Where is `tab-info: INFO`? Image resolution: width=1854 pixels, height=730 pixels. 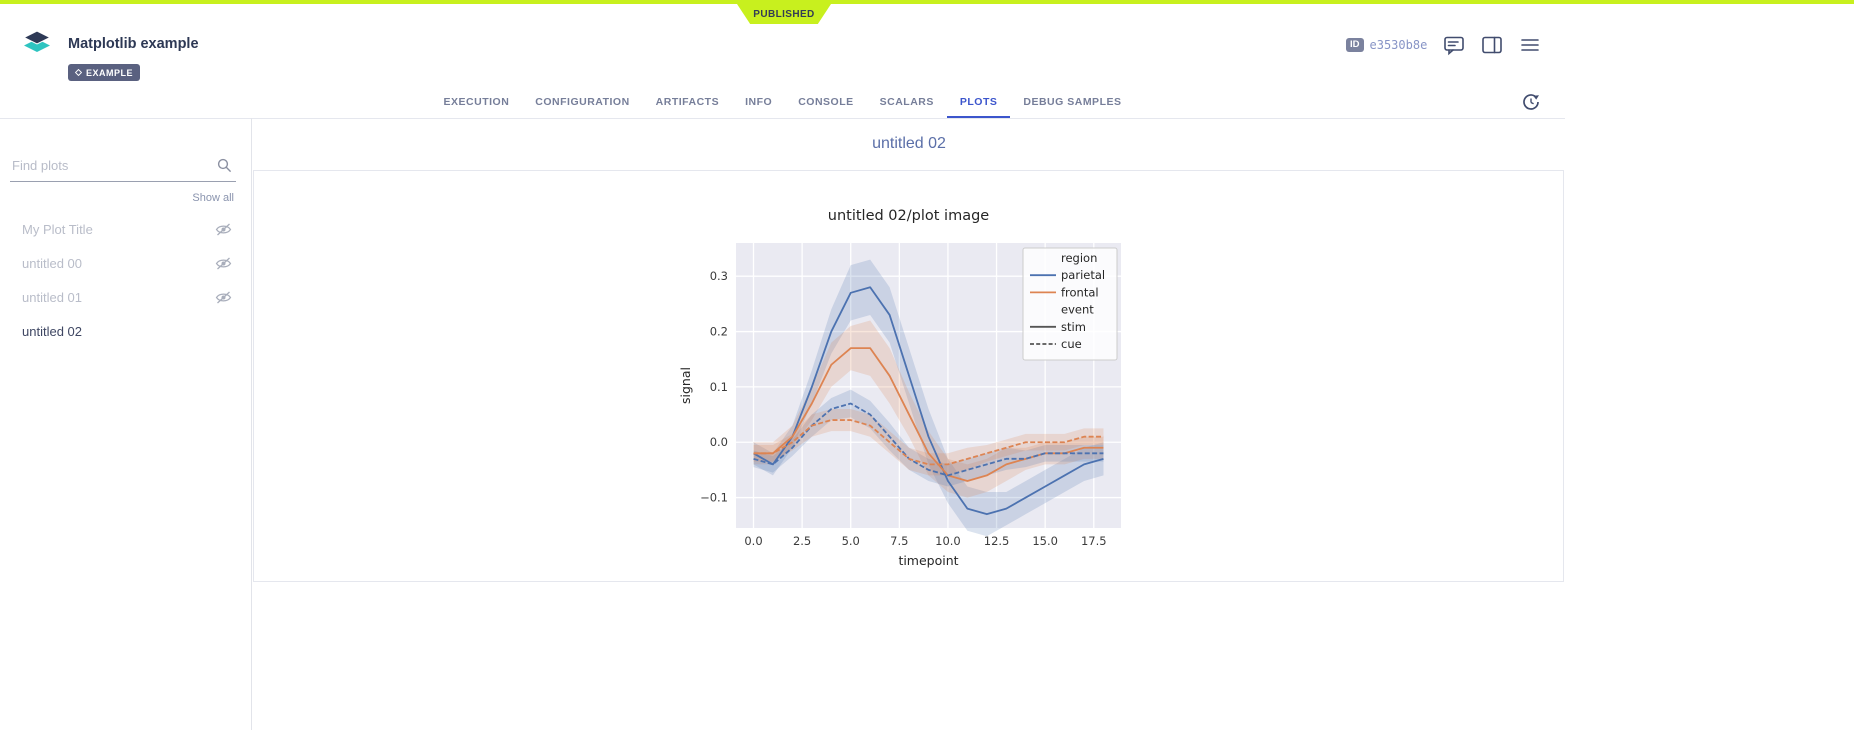
tab-info: INFO is located at coordinates (759, 101).